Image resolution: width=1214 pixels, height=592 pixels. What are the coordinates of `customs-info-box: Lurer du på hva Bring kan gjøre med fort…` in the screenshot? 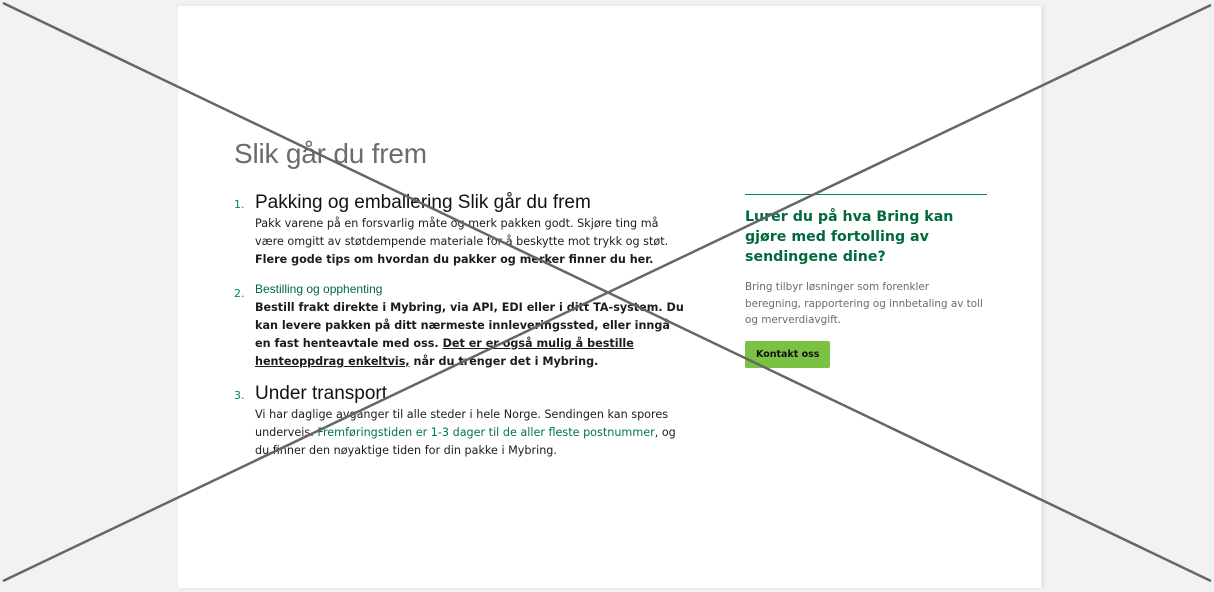 It's located at (866, 281).